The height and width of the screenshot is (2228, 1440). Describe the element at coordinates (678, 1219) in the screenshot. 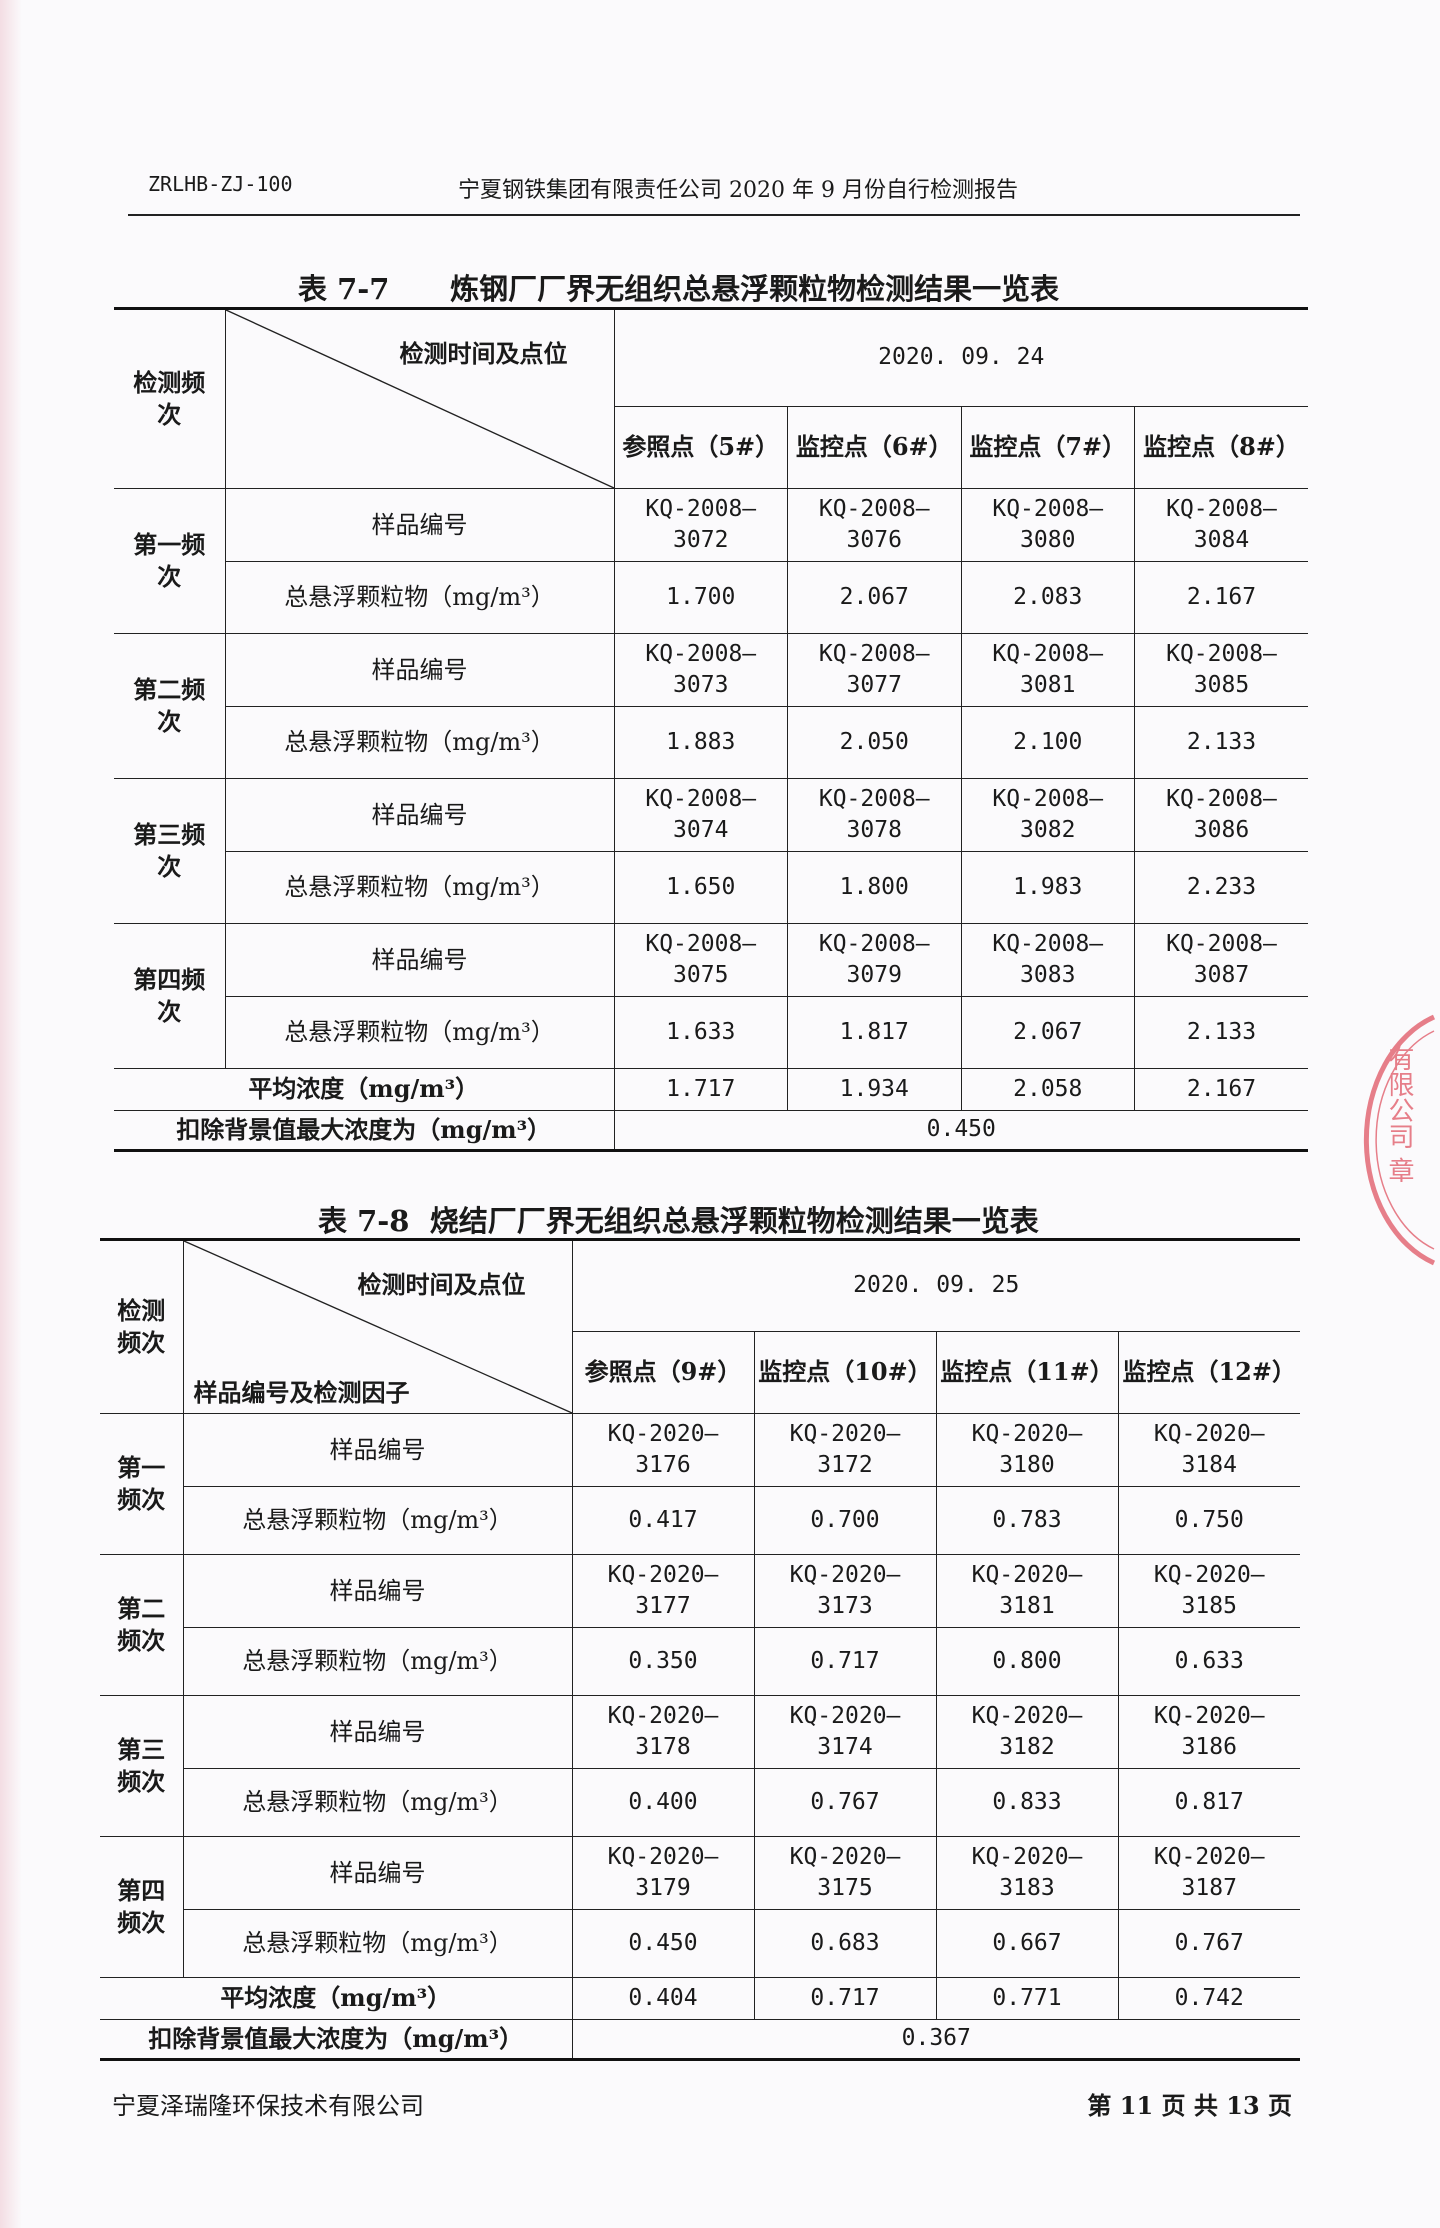

I see `table-7-8-caption: 表 7-8 烧结厂厂界无组织总悬浮颗粒物检测结果一览表` at that location.